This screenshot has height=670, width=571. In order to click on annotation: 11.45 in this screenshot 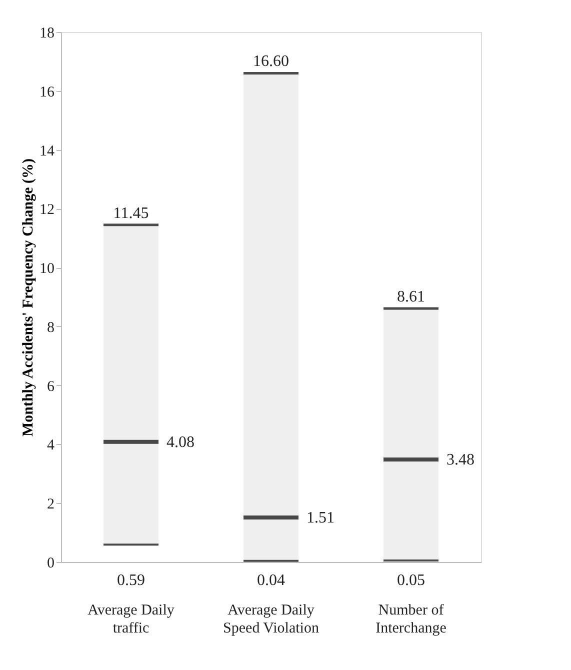, I will do `click(131, 213)`.